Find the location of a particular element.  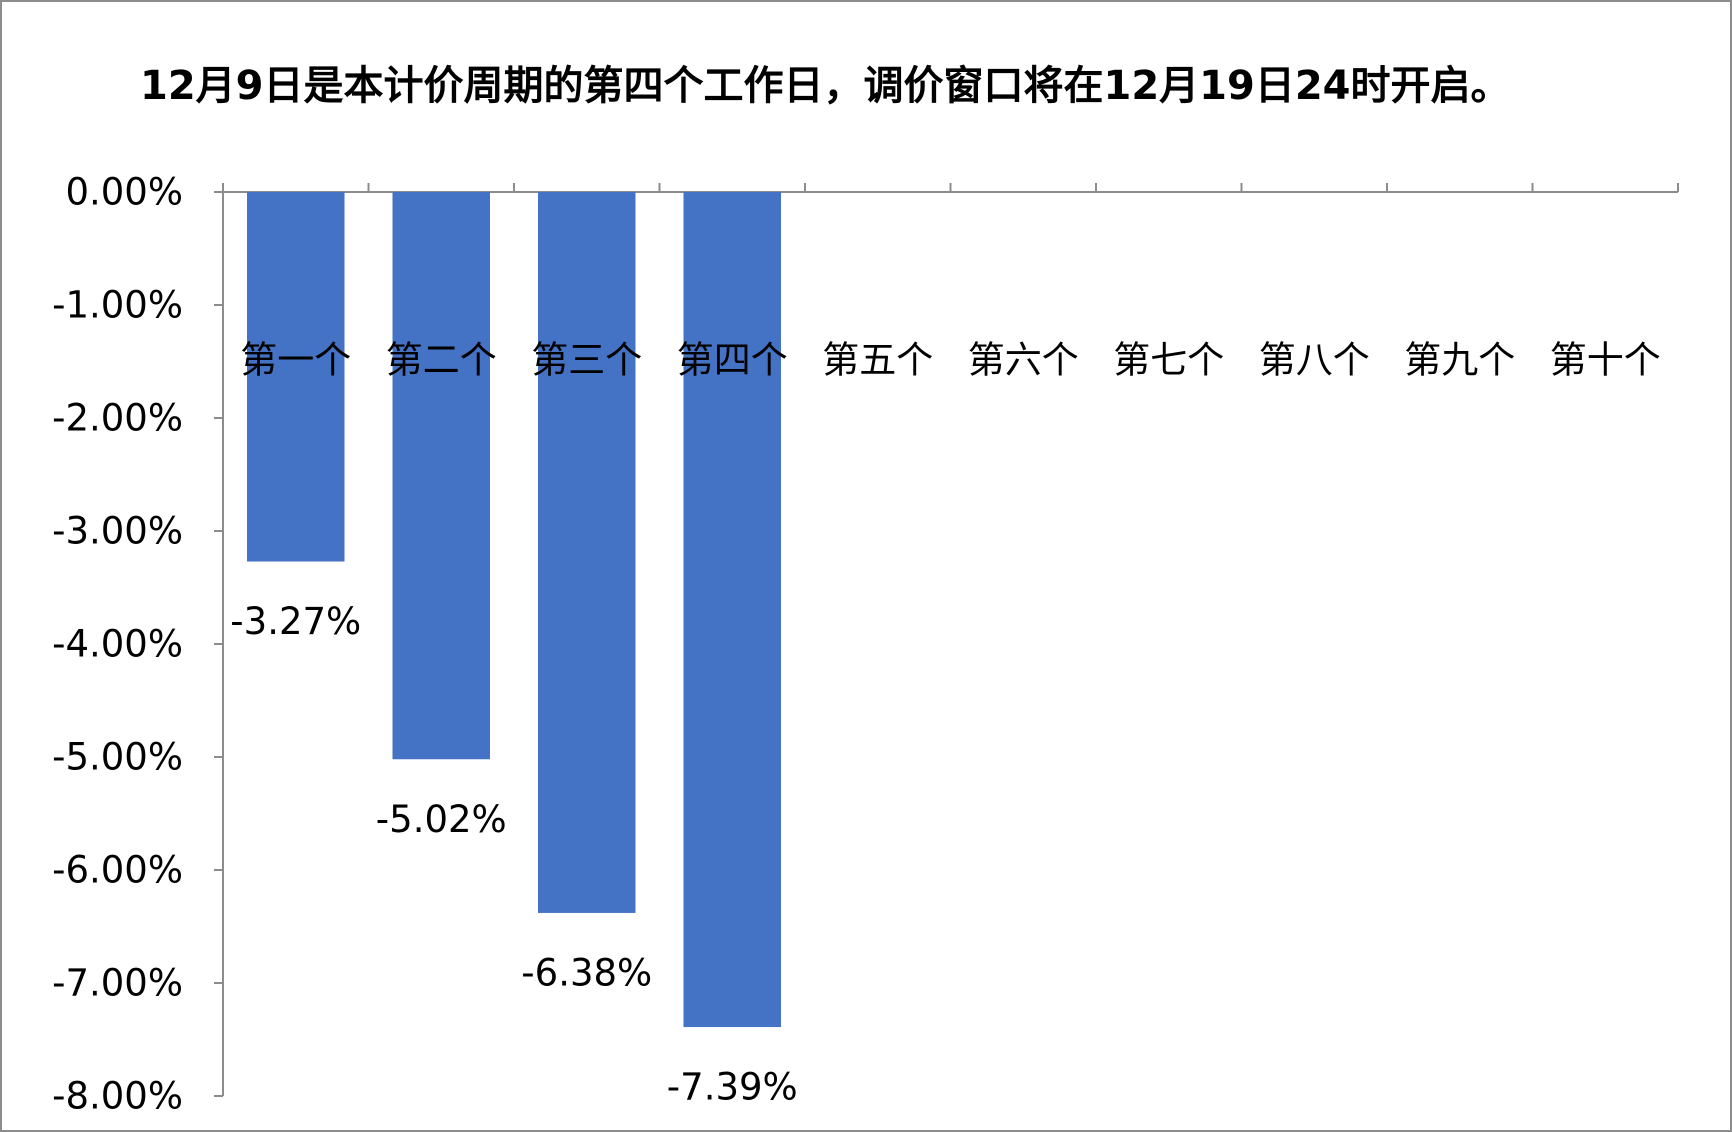

x-tick-label: 第六个 is located at coordinates (1023, 360).